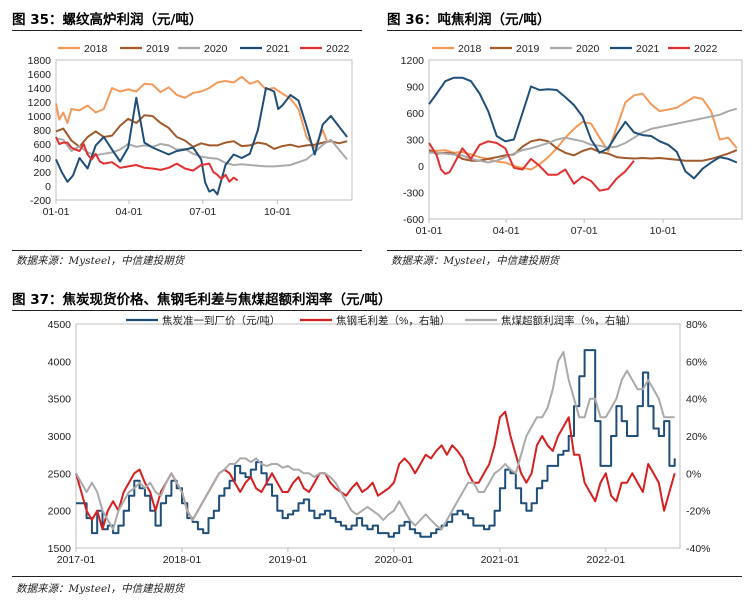 This screenshot has width=754, height=614. What do you see at coordinates (696, 325) in the screenshot?
I see `y2-tick-label: 80%` at bounding box center [696, 325].